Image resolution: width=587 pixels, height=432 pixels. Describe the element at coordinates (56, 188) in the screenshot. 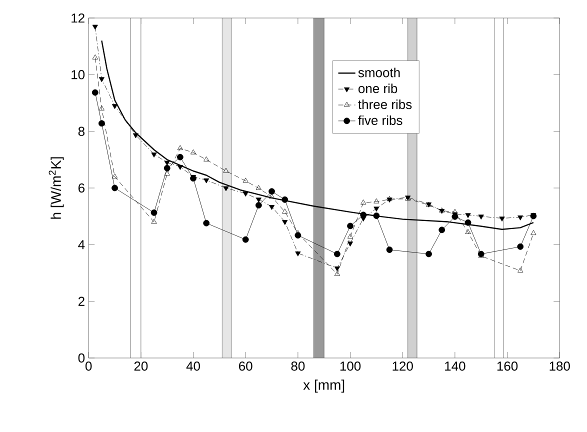

I see `y-axis-title: h [W/m$^{2}$K]` at that location.